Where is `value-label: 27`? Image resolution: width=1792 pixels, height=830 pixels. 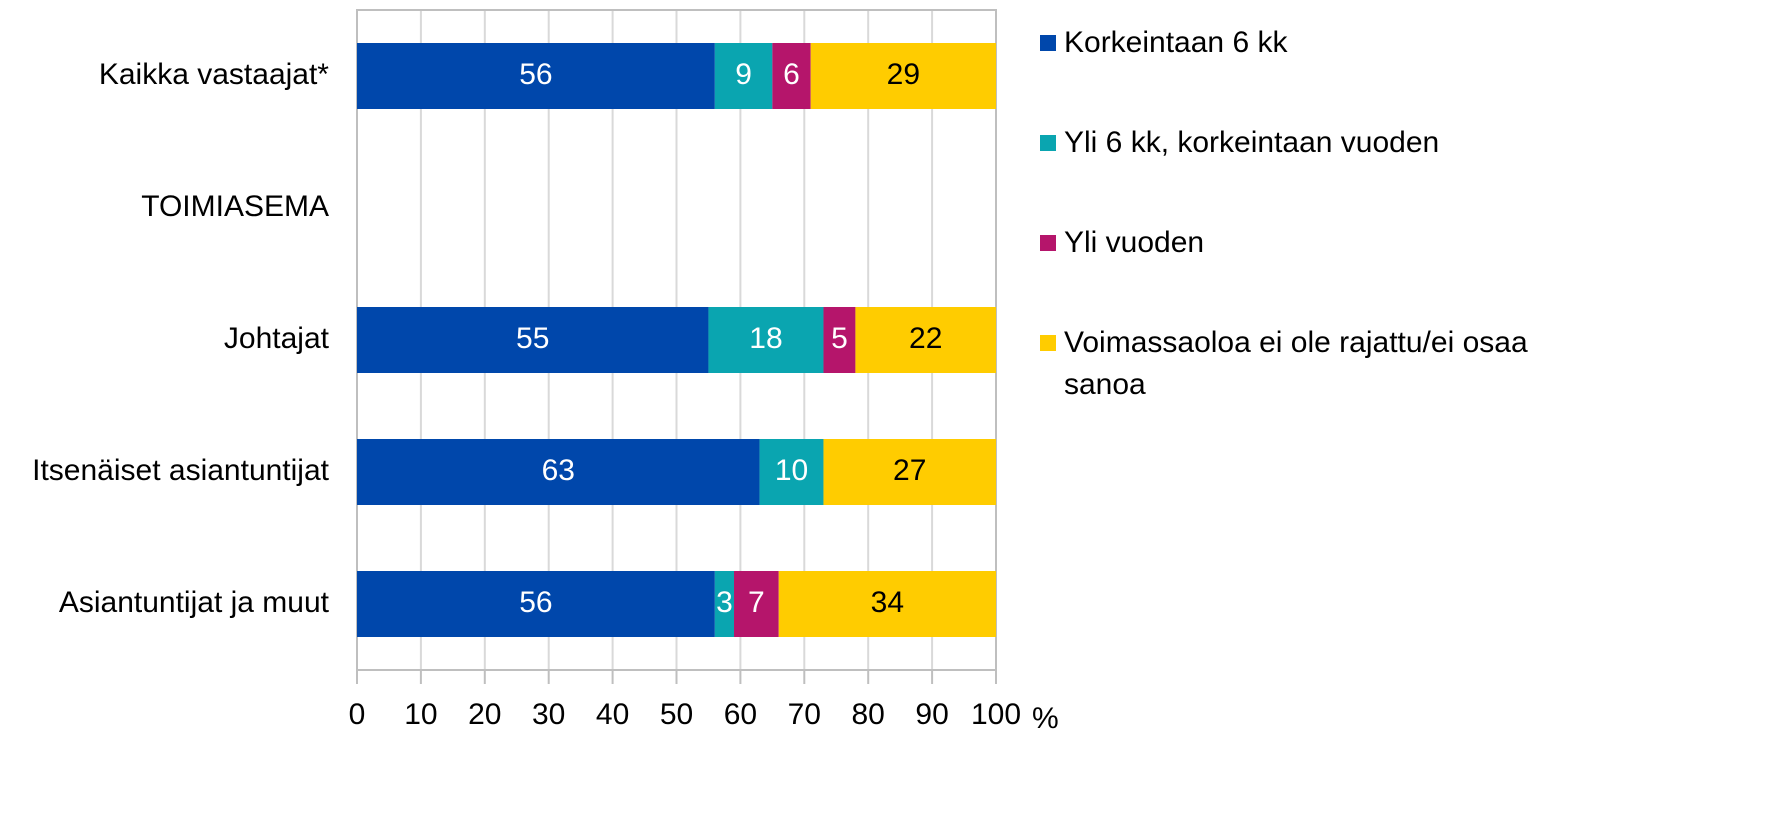 value-label: 27 is located at coordinates (909, 470).